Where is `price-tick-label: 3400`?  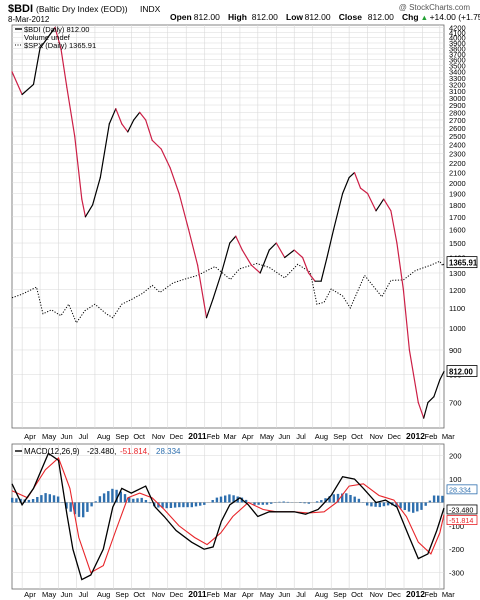
price-tick-label: 3400 is located at coordinates (457, 72).